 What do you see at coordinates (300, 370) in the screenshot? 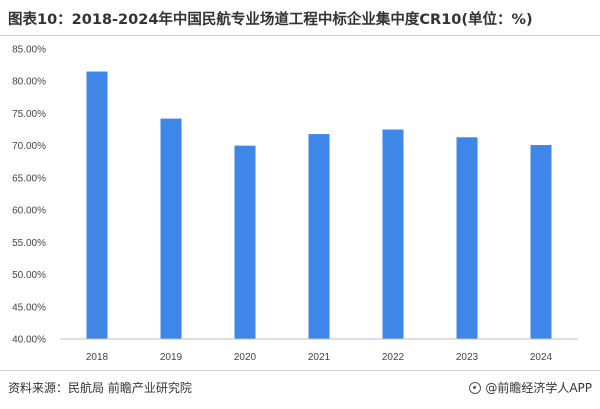
I see `footer-divider` at bounding box center [300, 370].